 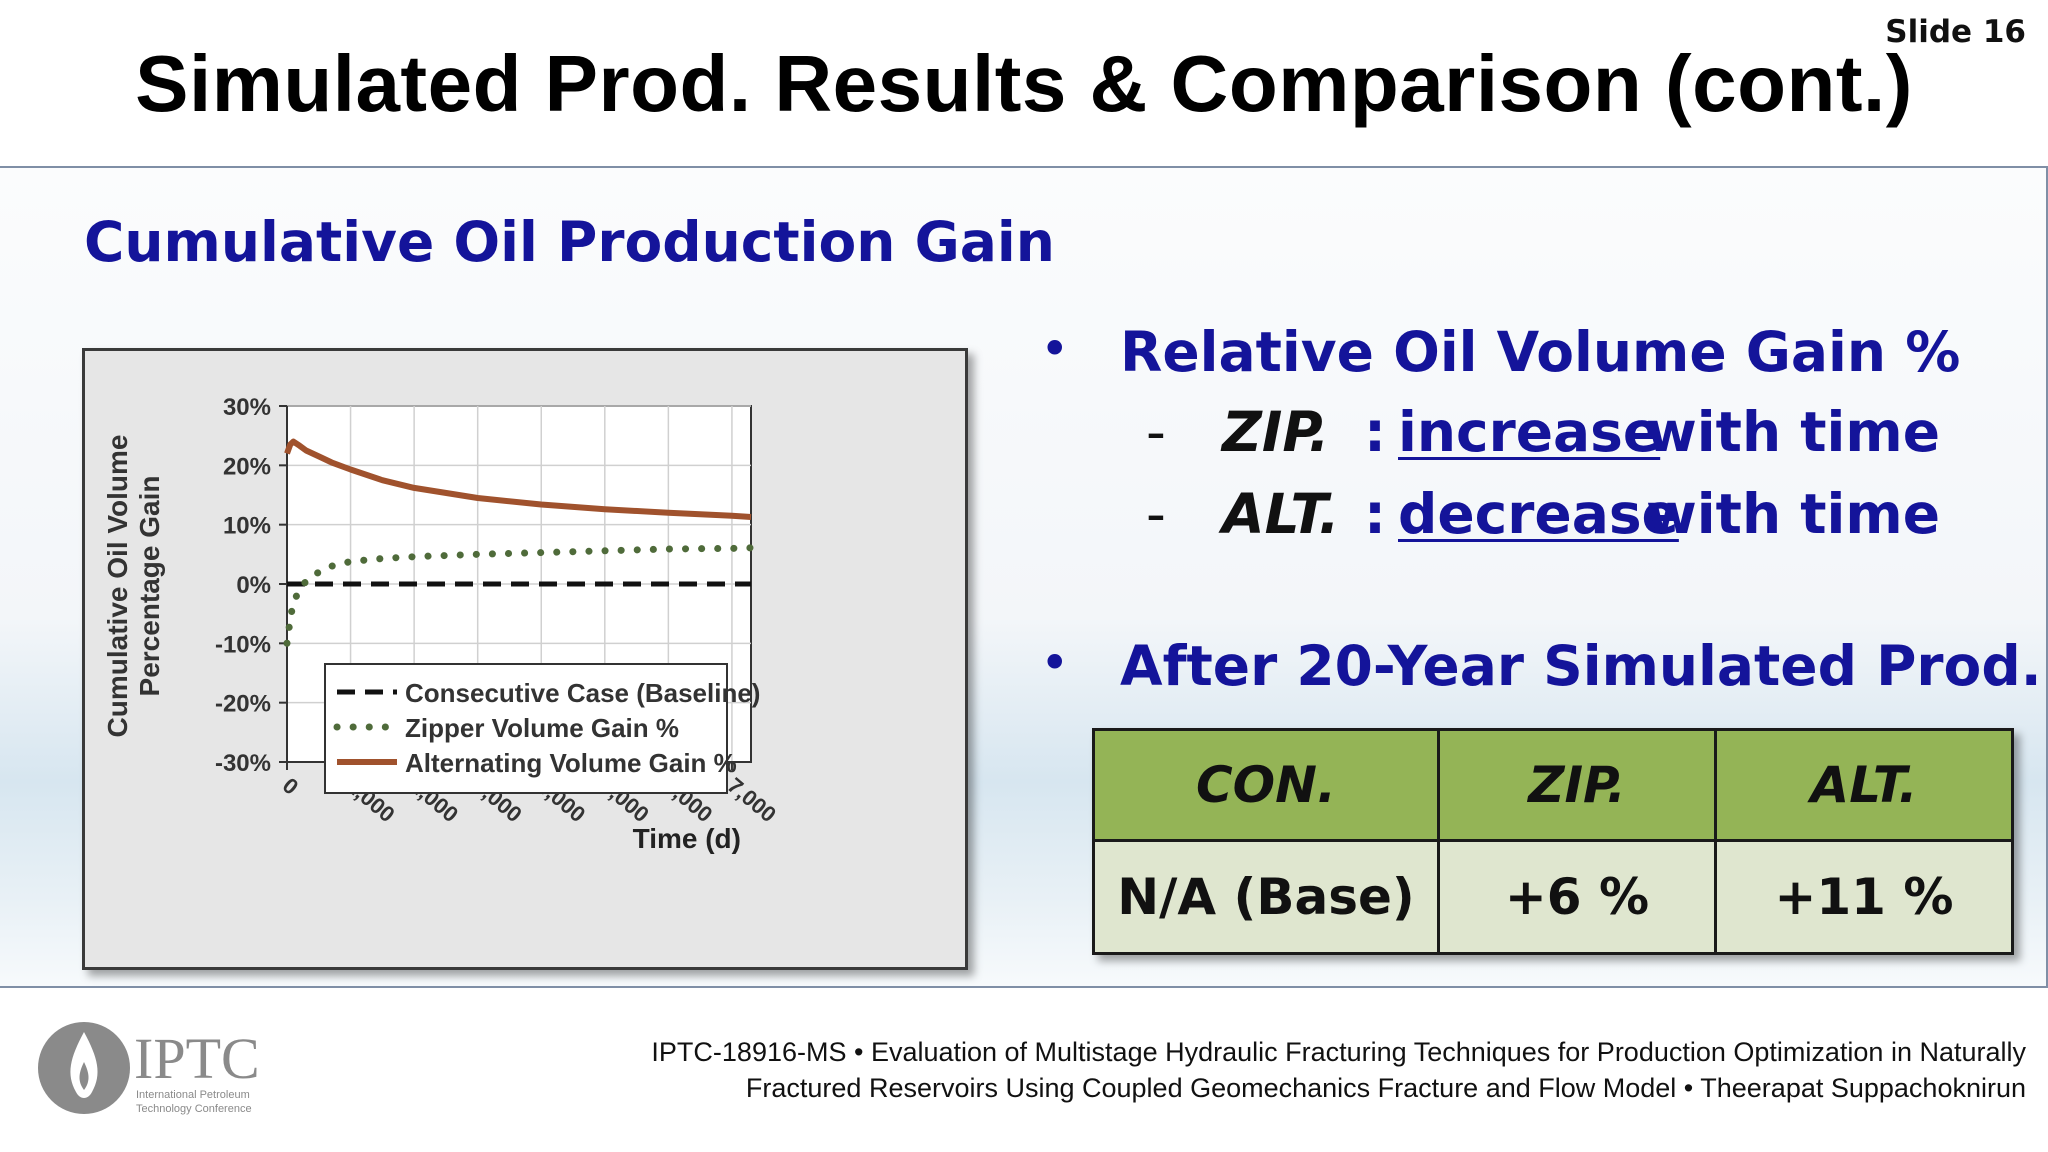 What do you see at coordinates (1538, 514) in the screenshot?
I see `sub-word-alt: decrease` at bounding box center [1538, 514].